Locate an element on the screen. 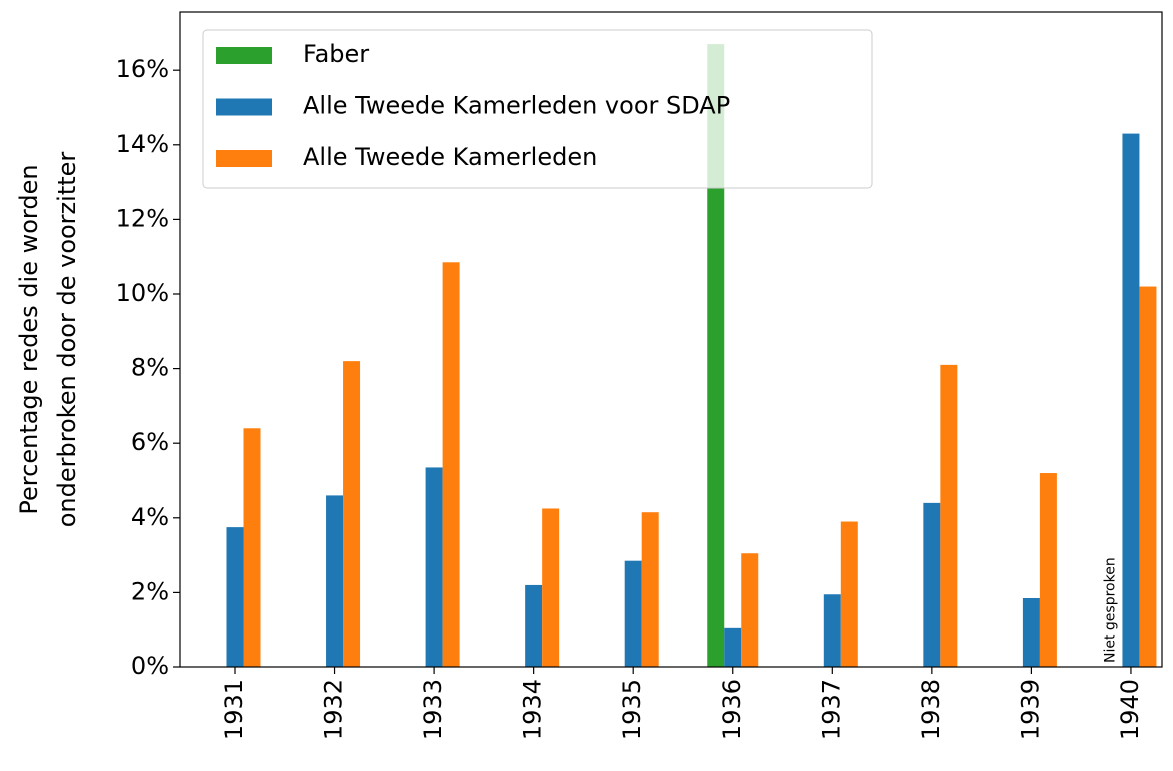 This screenshot has width=1173, height=771. y-tick-label: 2% is located at coordinates (150, 591).